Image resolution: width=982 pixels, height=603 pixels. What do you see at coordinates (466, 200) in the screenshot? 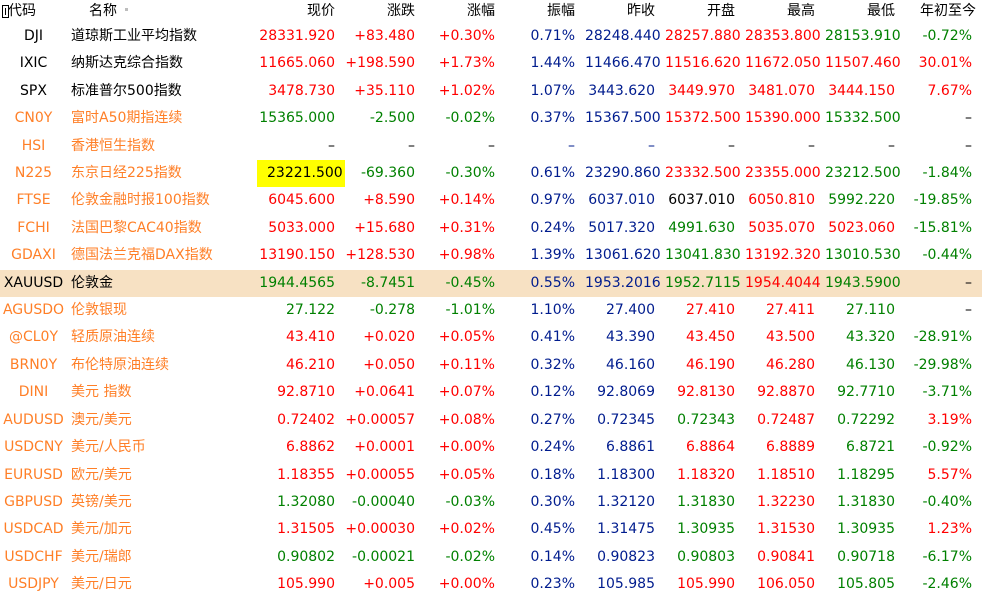
I see `pct-cell: +0.14%` at bounding box center [466, 200].